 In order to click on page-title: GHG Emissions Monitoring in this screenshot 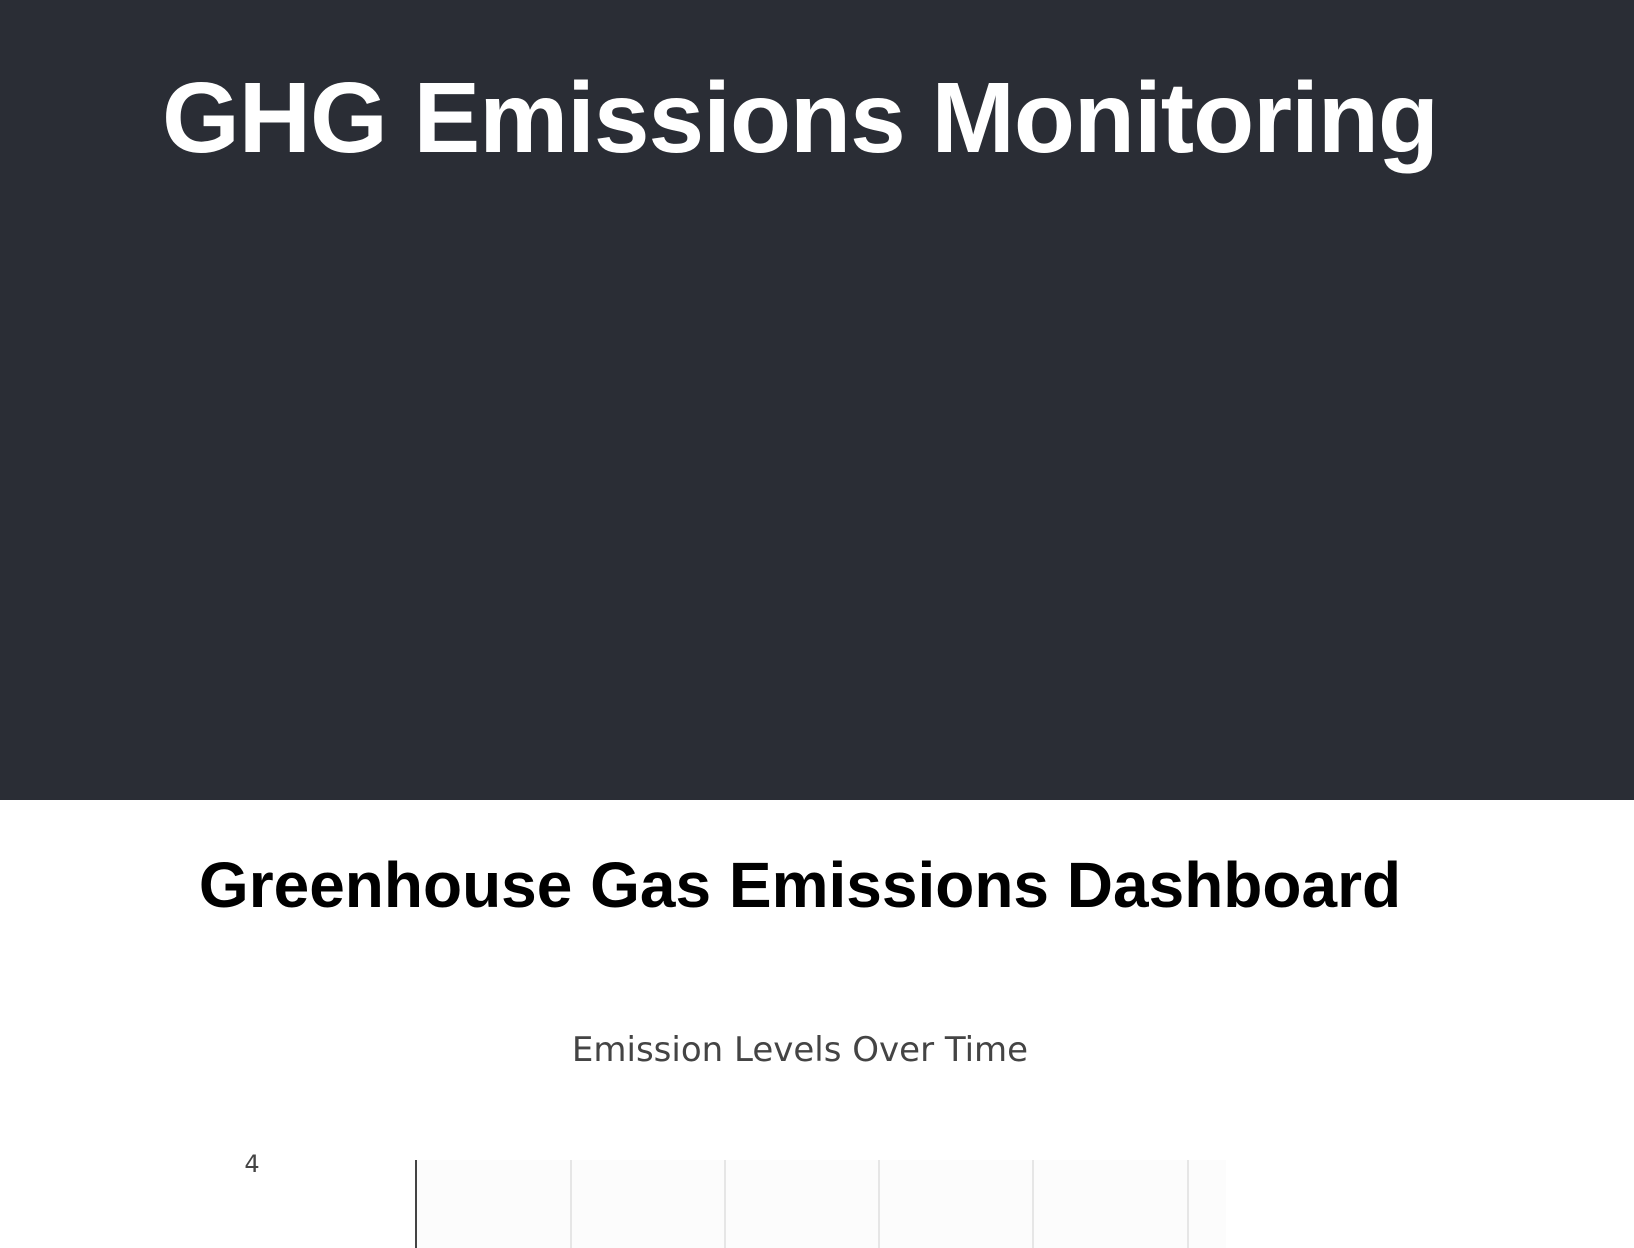, I will do `click(800, 118)`.